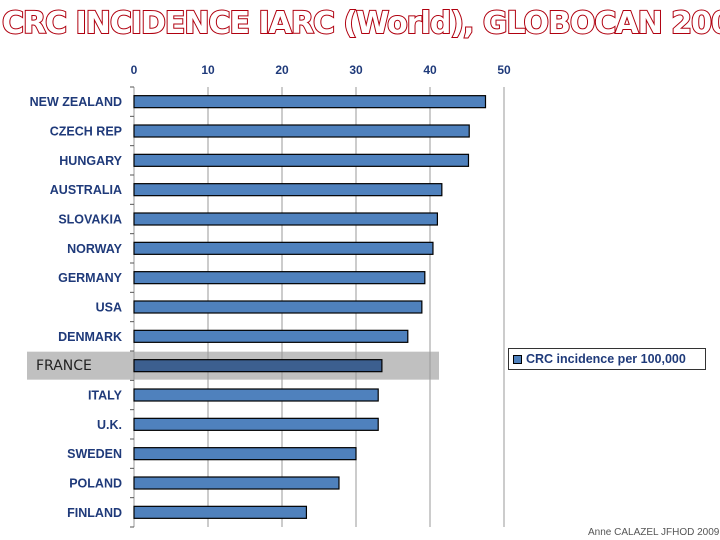 Image resolution: width=720 pixels, height=540 pixels. I want to click on x-tick-label: 40, so click(430, 70).